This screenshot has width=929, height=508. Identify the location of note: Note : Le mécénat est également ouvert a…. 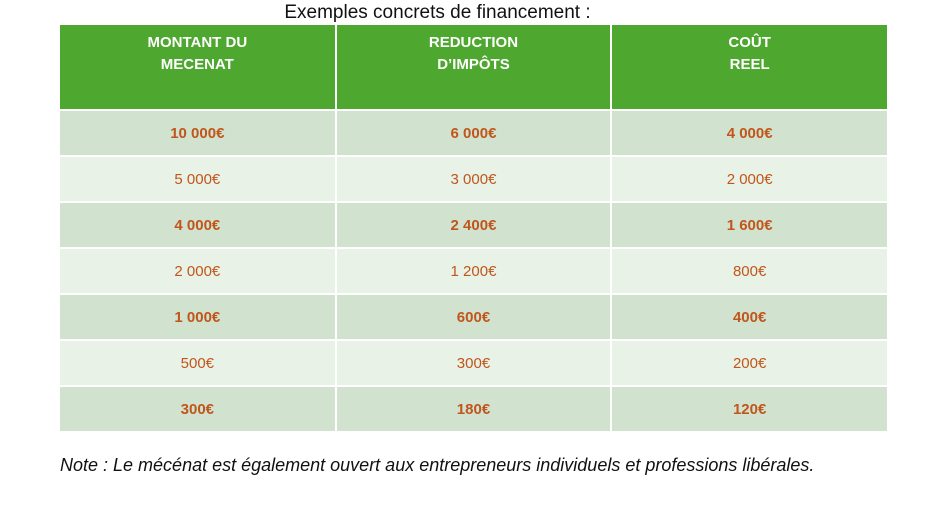
(437, 465).